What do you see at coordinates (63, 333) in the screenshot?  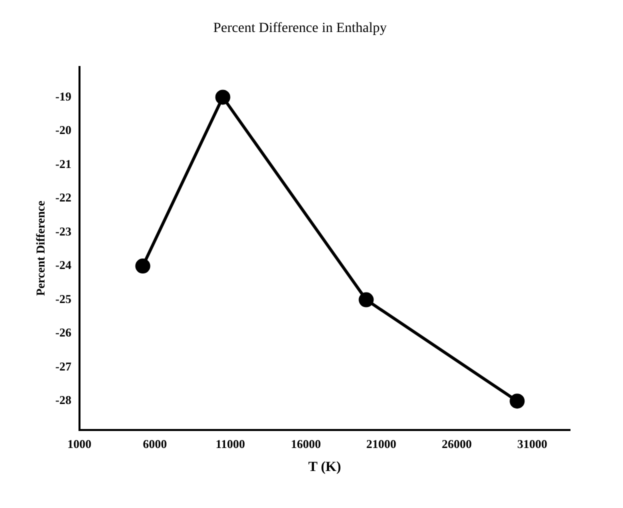 I see `y-tick-label: -26` at bounding box center [63, 333].